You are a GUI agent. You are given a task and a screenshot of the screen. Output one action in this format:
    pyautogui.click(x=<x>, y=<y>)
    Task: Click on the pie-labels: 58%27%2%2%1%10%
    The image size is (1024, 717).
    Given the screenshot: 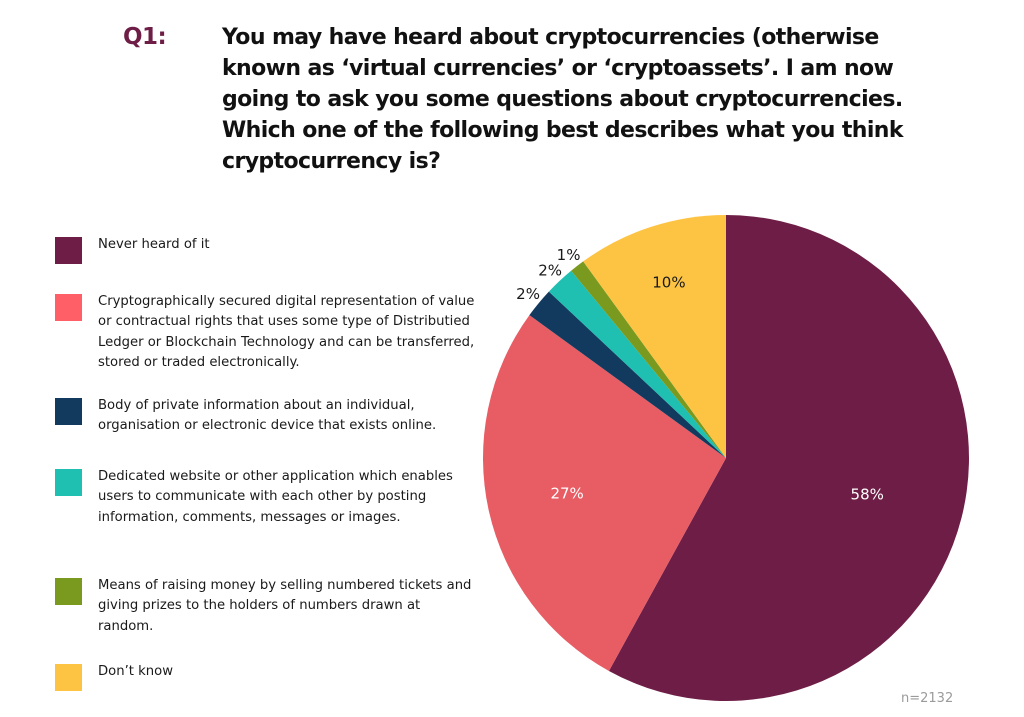 What is the action you would take?
    pyautogui.click(x=700, y=374)
    